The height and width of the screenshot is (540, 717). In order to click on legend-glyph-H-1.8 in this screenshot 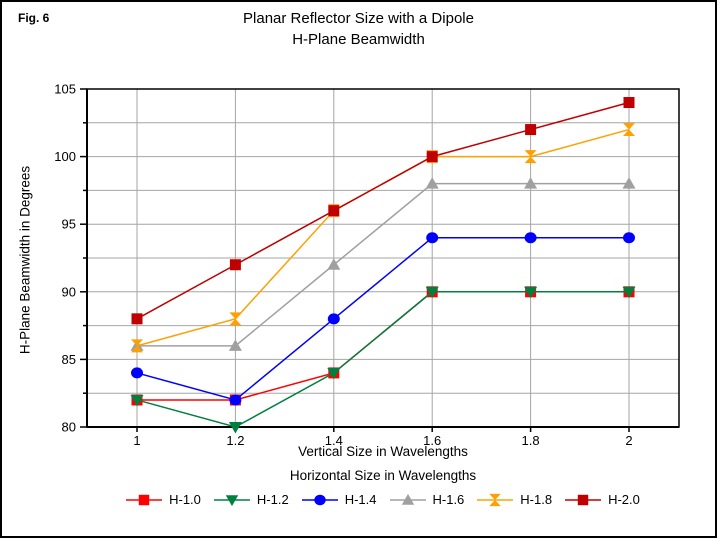, I will do `click(495, 499)`.